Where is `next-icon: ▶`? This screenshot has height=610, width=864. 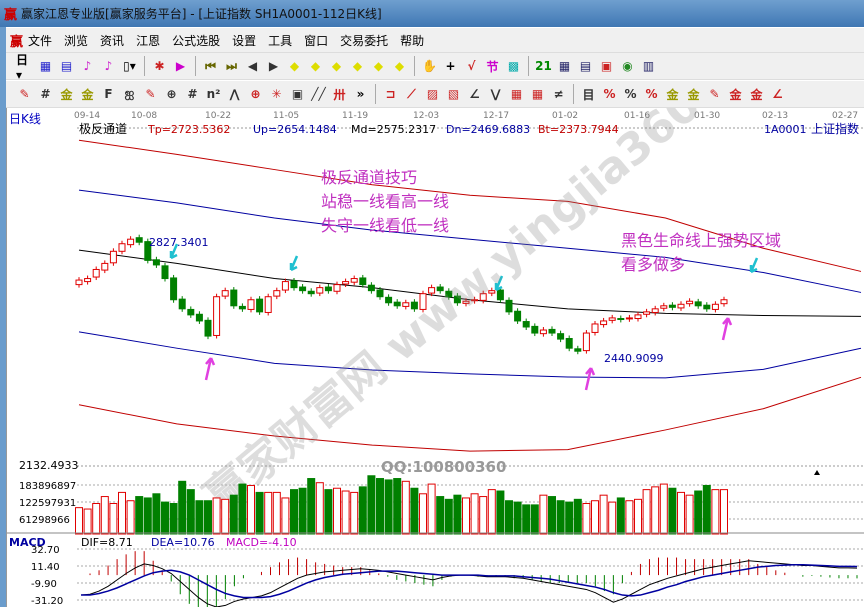 next-icon: ▶ is located at coordinates (273, 66).